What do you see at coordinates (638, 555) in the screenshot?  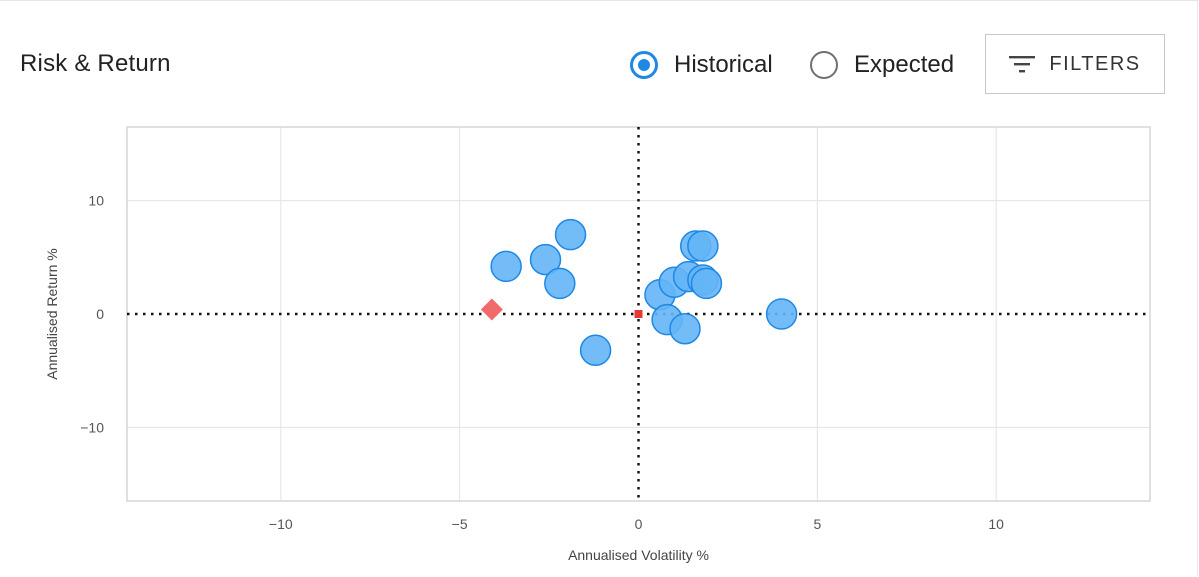 I see `x-axis-title: Annualised Volatility %` at bounding box center [638, 555].